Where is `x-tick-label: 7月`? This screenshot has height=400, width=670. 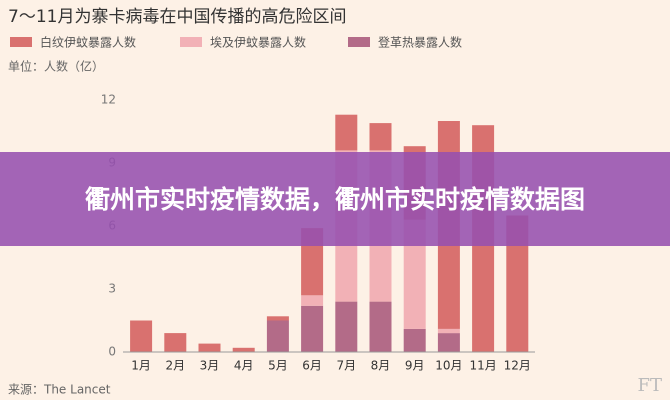 x-tick-label: 7月 is located at coordinates (346, 366).